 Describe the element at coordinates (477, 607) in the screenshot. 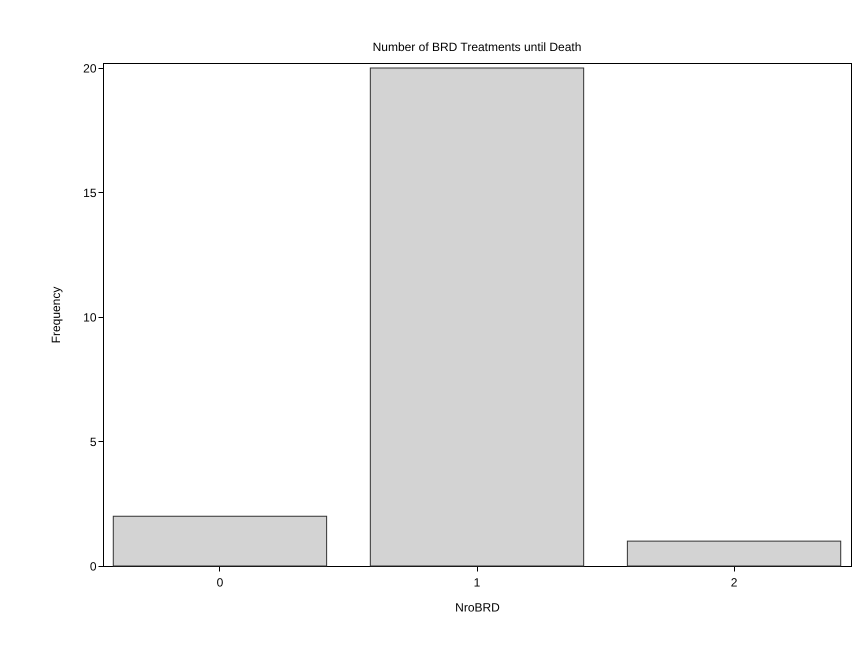

I see `x-axis-title: NroBRD` at that location.